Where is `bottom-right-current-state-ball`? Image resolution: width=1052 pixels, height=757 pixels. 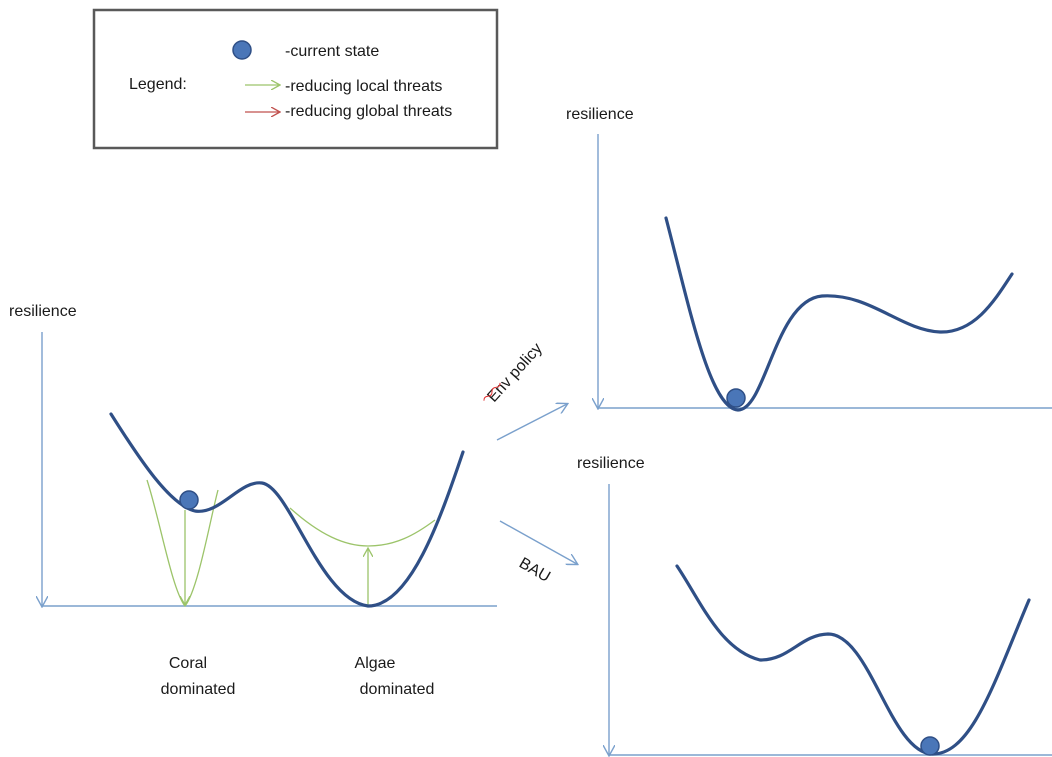
bottom-right-current-state-ball is located at coordinates (930, 746).